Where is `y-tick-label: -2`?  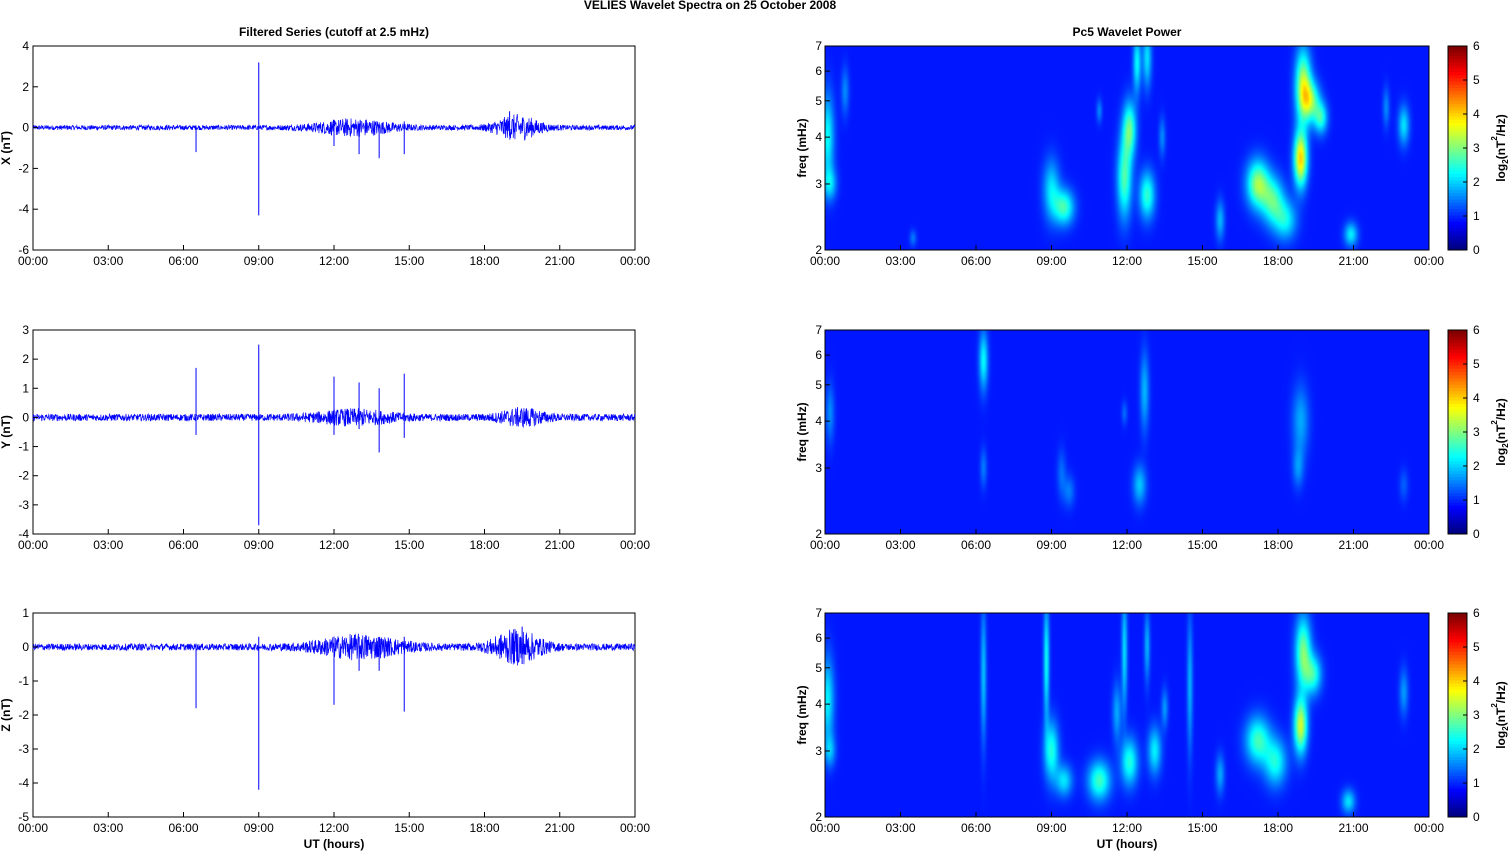 y-tick-label: -2 is located at coordinates (23, 715).